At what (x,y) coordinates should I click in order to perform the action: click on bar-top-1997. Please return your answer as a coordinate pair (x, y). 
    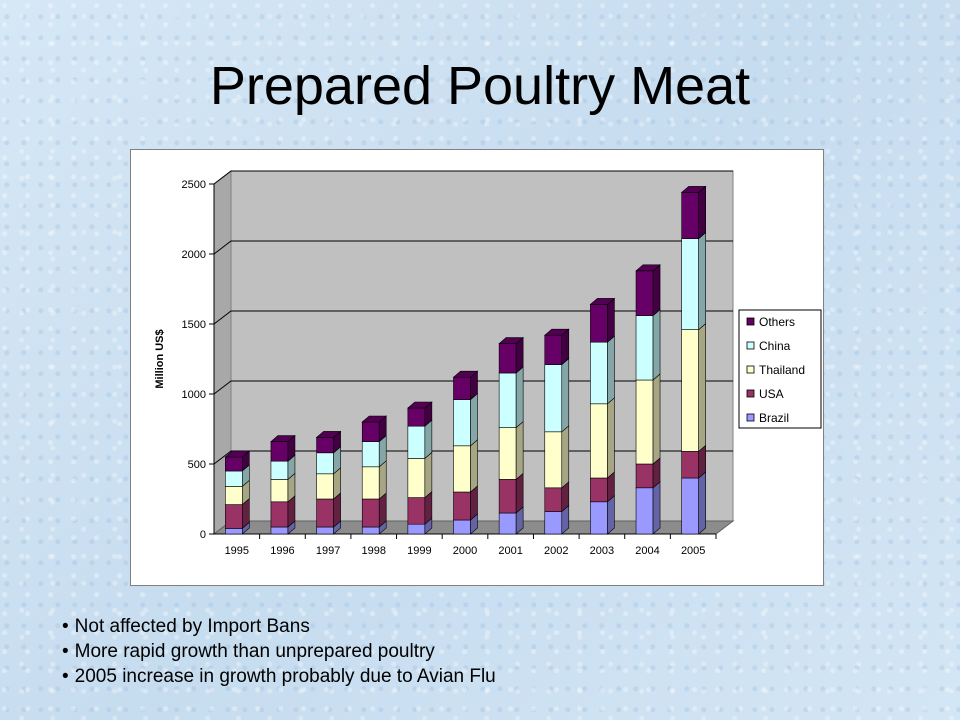
    Looking at the image, I should click on (328, 434).